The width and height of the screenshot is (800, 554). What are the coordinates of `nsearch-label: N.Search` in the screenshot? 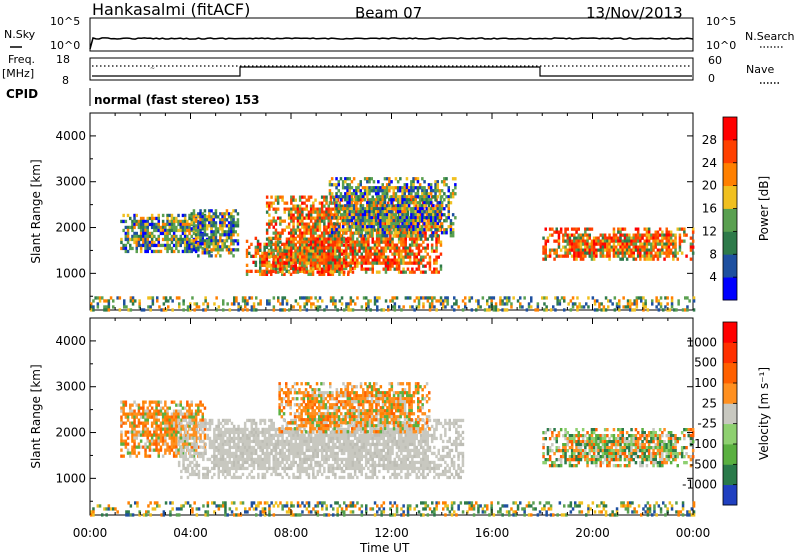 It's located at (770, 36).